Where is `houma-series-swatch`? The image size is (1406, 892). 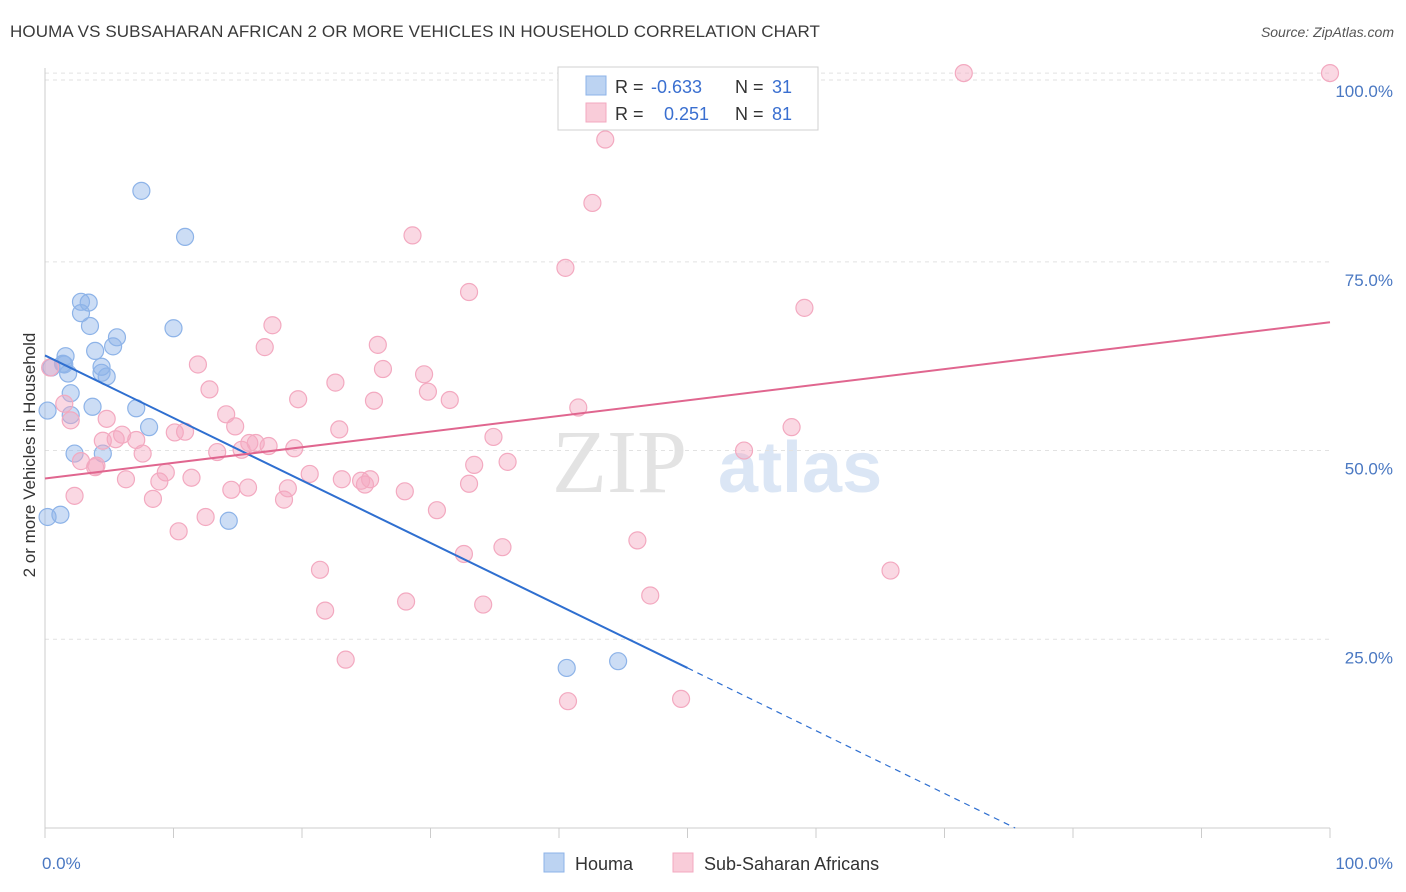 houma-series-swatch is located at coordinates (554, 862).